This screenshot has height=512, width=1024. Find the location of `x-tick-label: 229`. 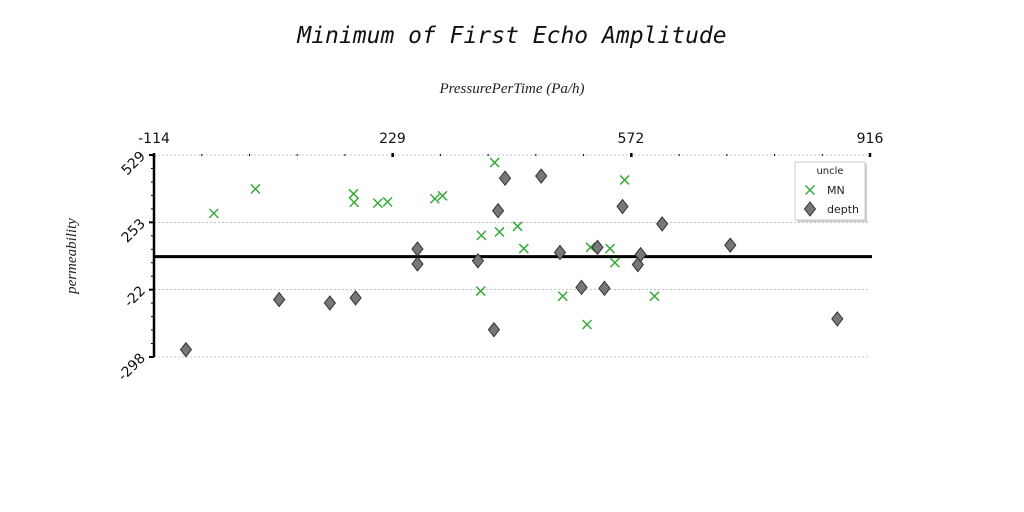

x-tick-label: 229 is located at coordinates (392, 139).